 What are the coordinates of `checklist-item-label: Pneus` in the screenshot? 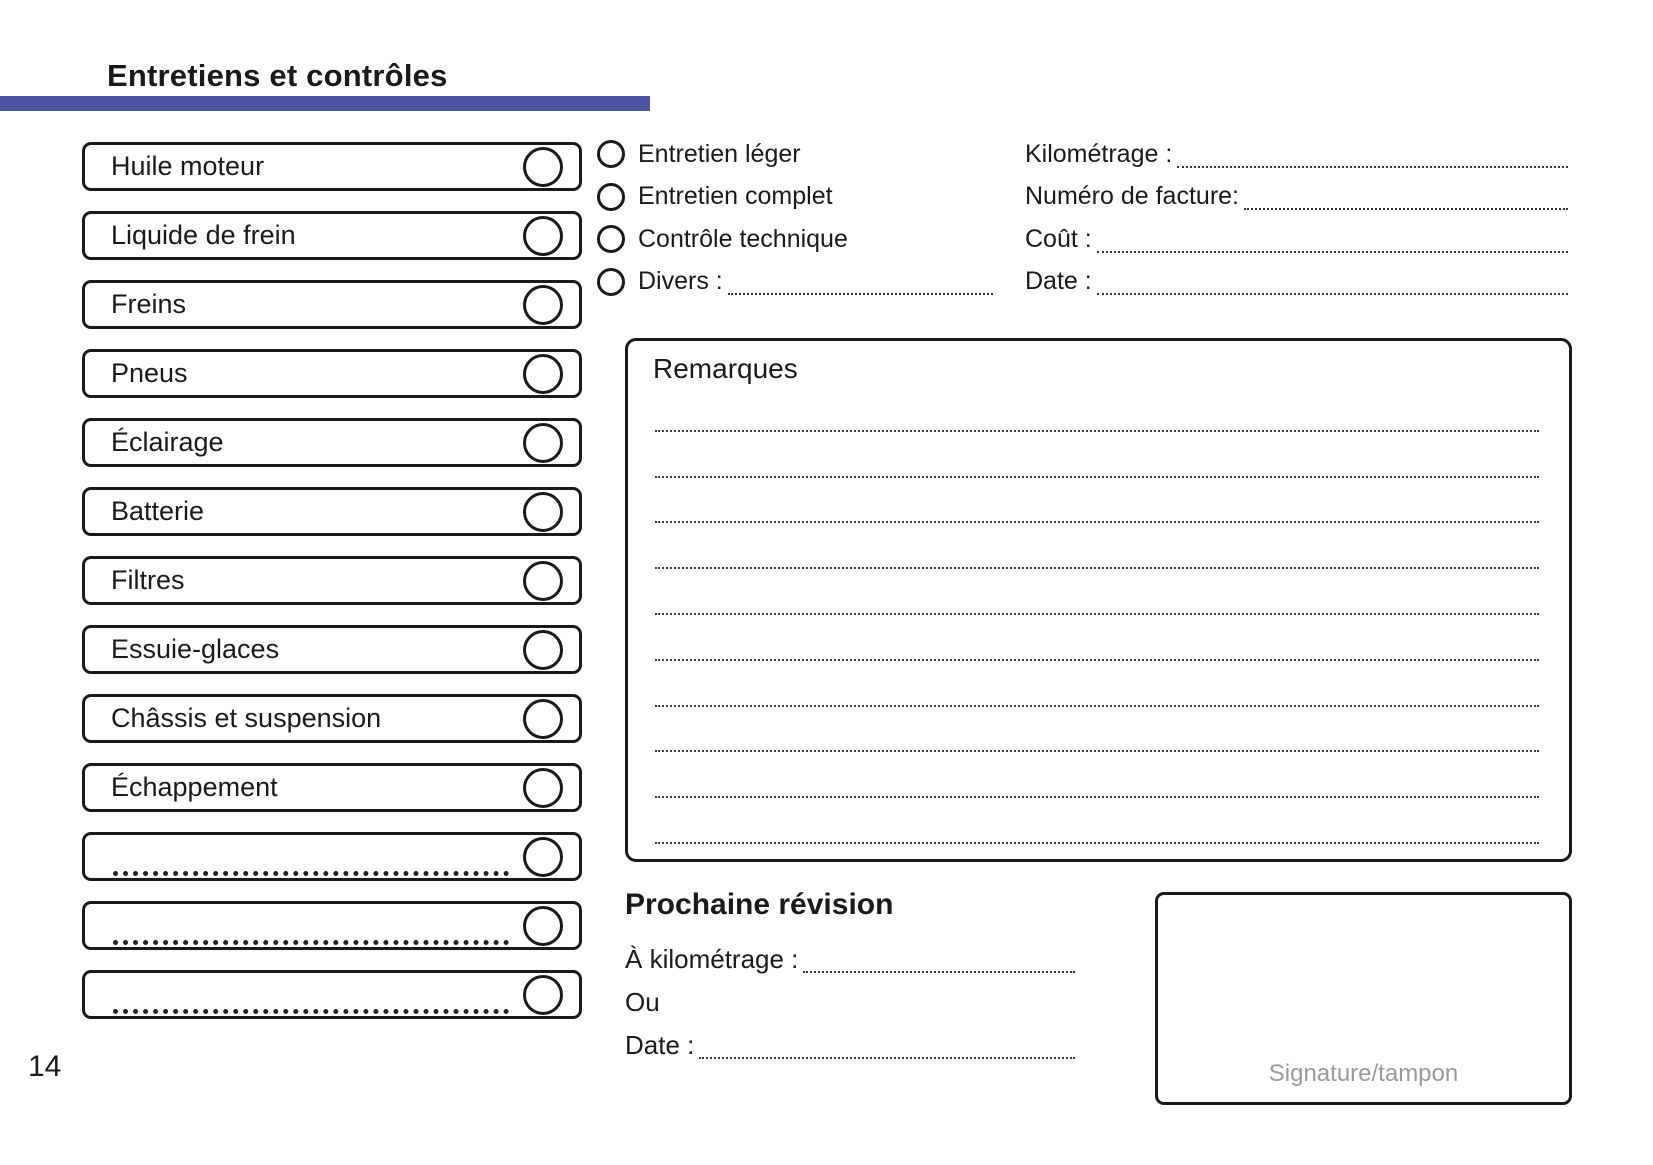 It's located at (149, 373).